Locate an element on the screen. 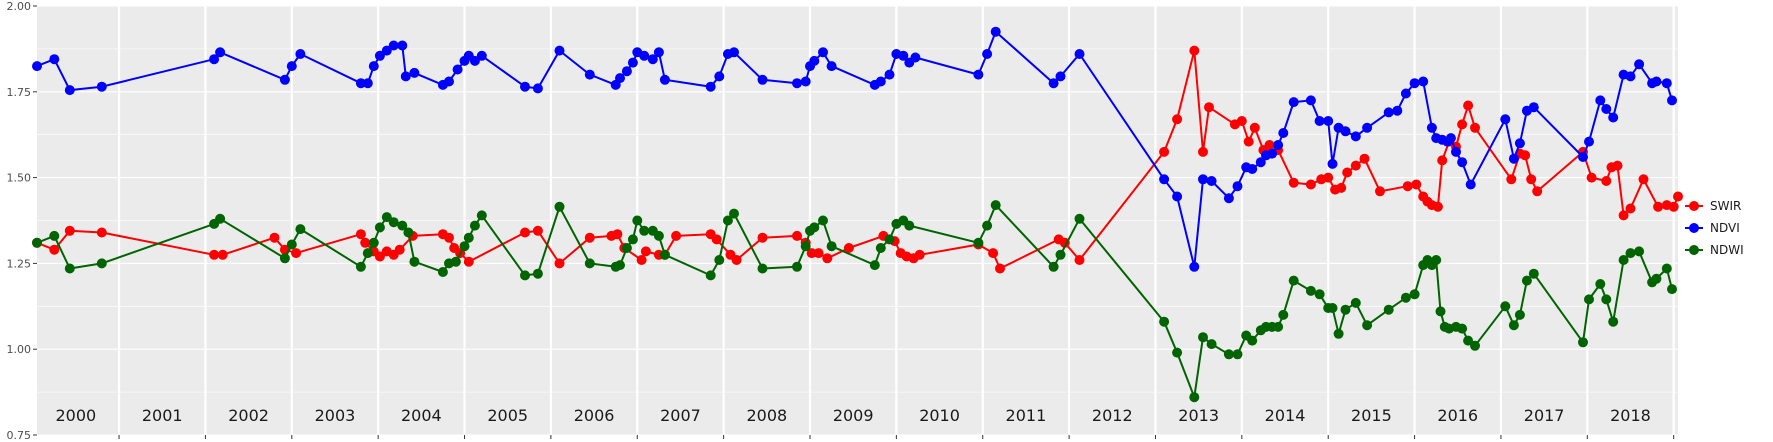 The height and width of the screenshot is (442, 1773). year-label: 2004 is located at coordinates (421, 415).